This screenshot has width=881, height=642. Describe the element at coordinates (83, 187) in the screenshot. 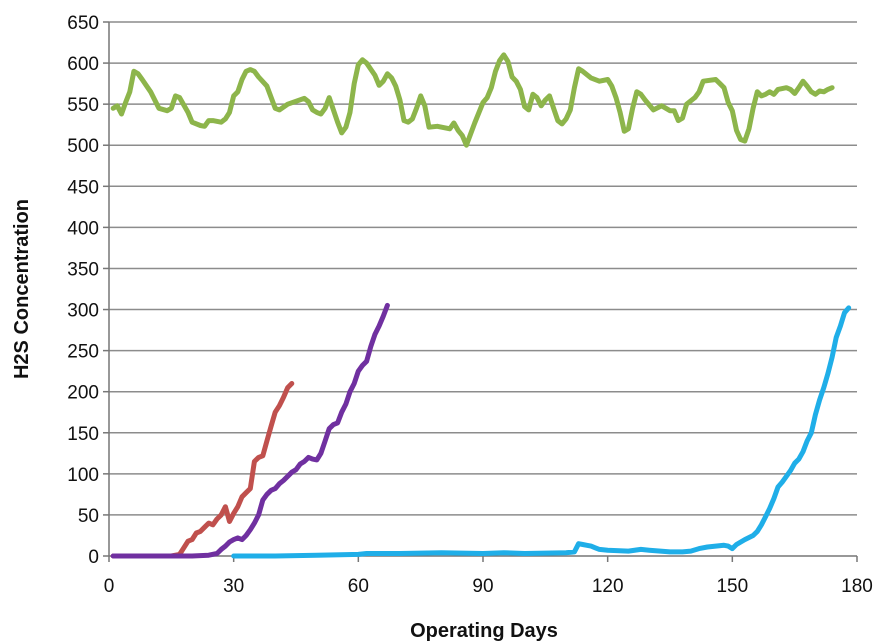

I see `y-tick-label-450: 450` at that location.